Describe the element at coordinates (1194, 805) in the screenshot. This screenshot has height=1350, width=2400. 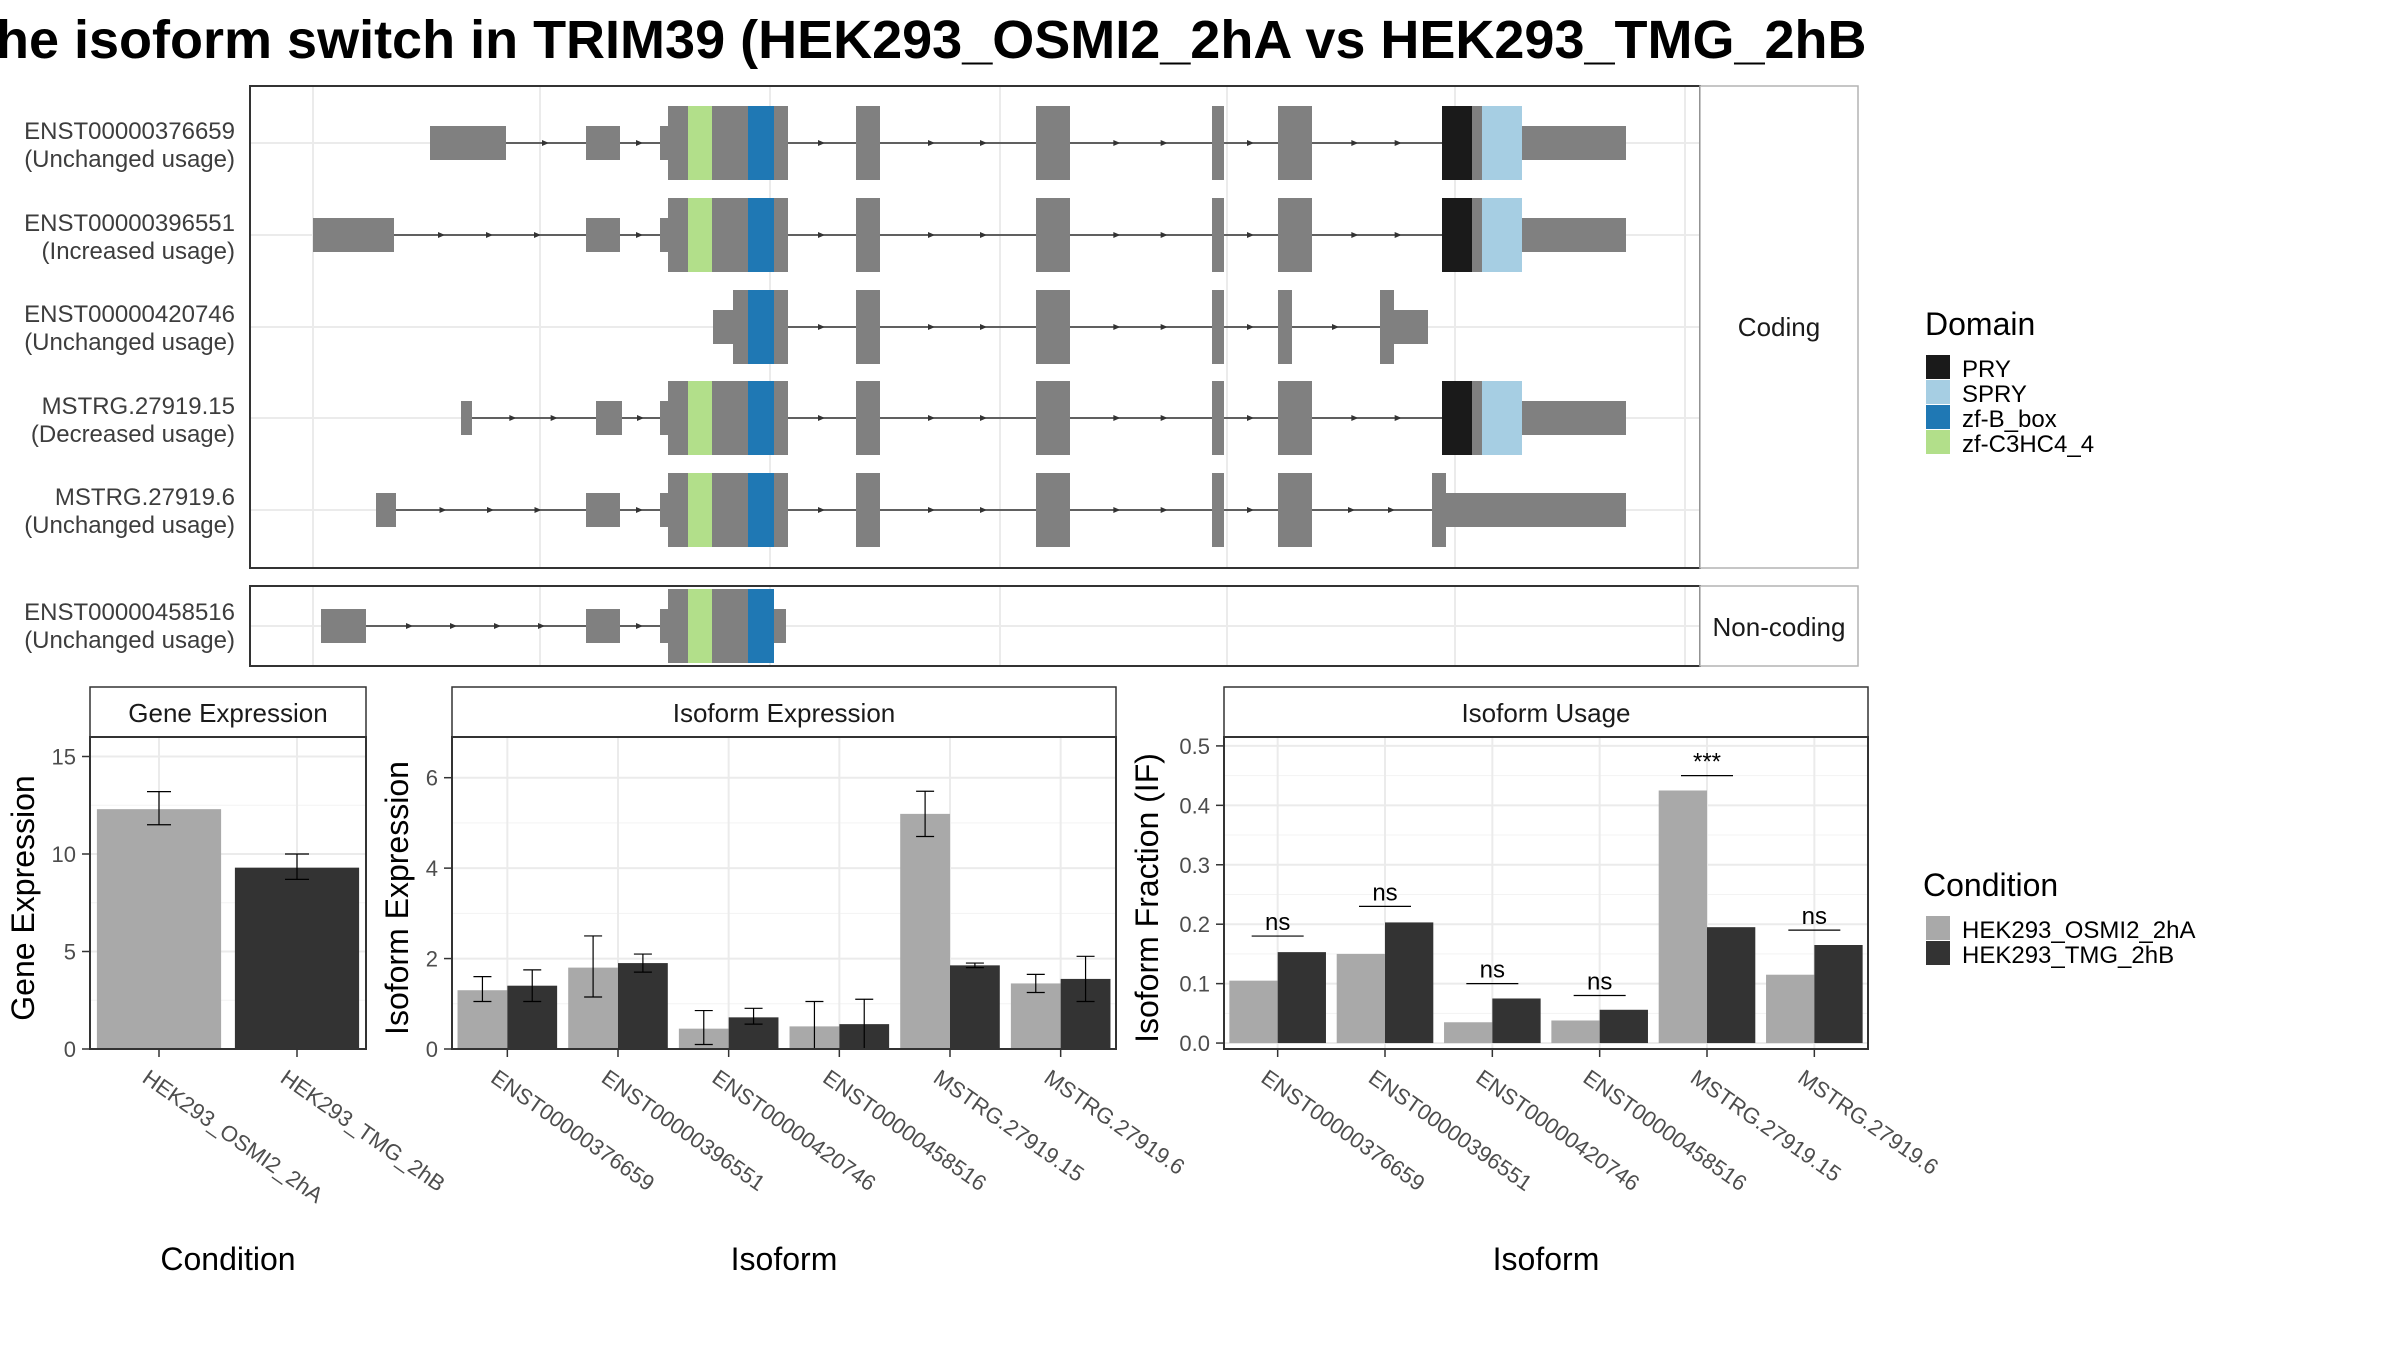
I see `y-tick-label: 0.4` at that location.